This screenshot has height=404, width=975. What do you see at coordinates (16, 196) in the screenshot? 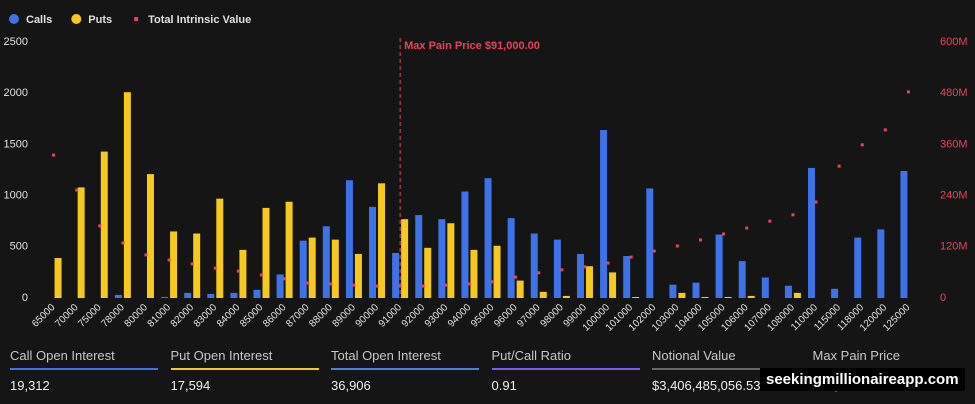
I see `y-tick-label: 1000` at bounding box center [16, 196].